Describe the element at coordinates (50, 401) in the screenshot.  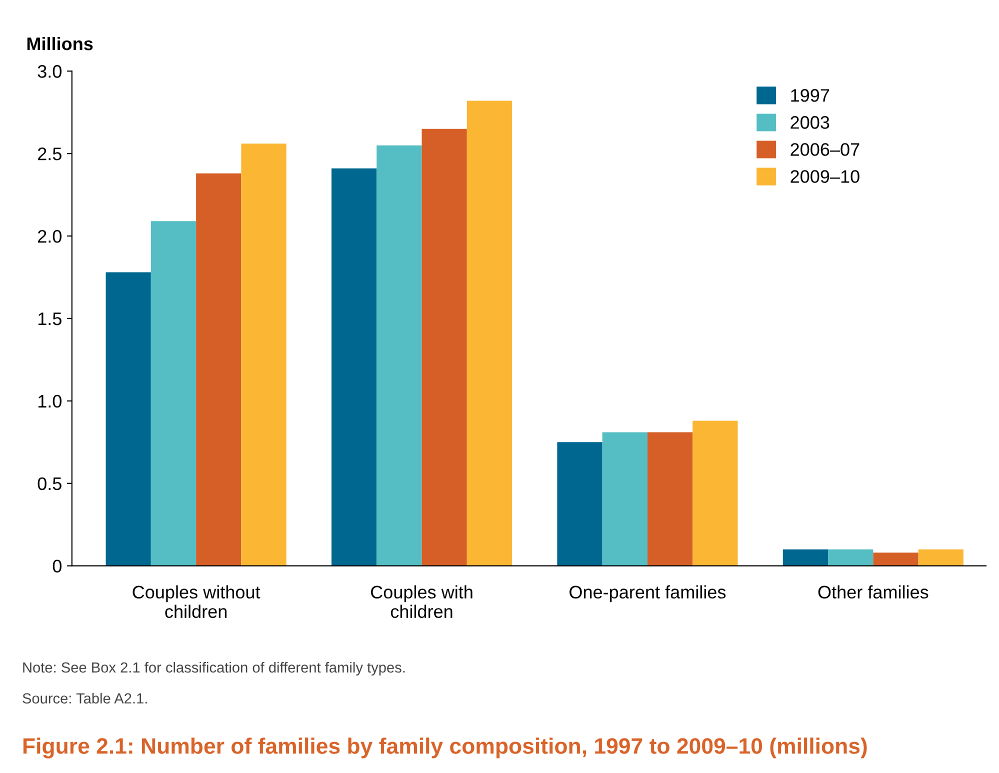
I see `y-tick-label: 1.0` at that location.